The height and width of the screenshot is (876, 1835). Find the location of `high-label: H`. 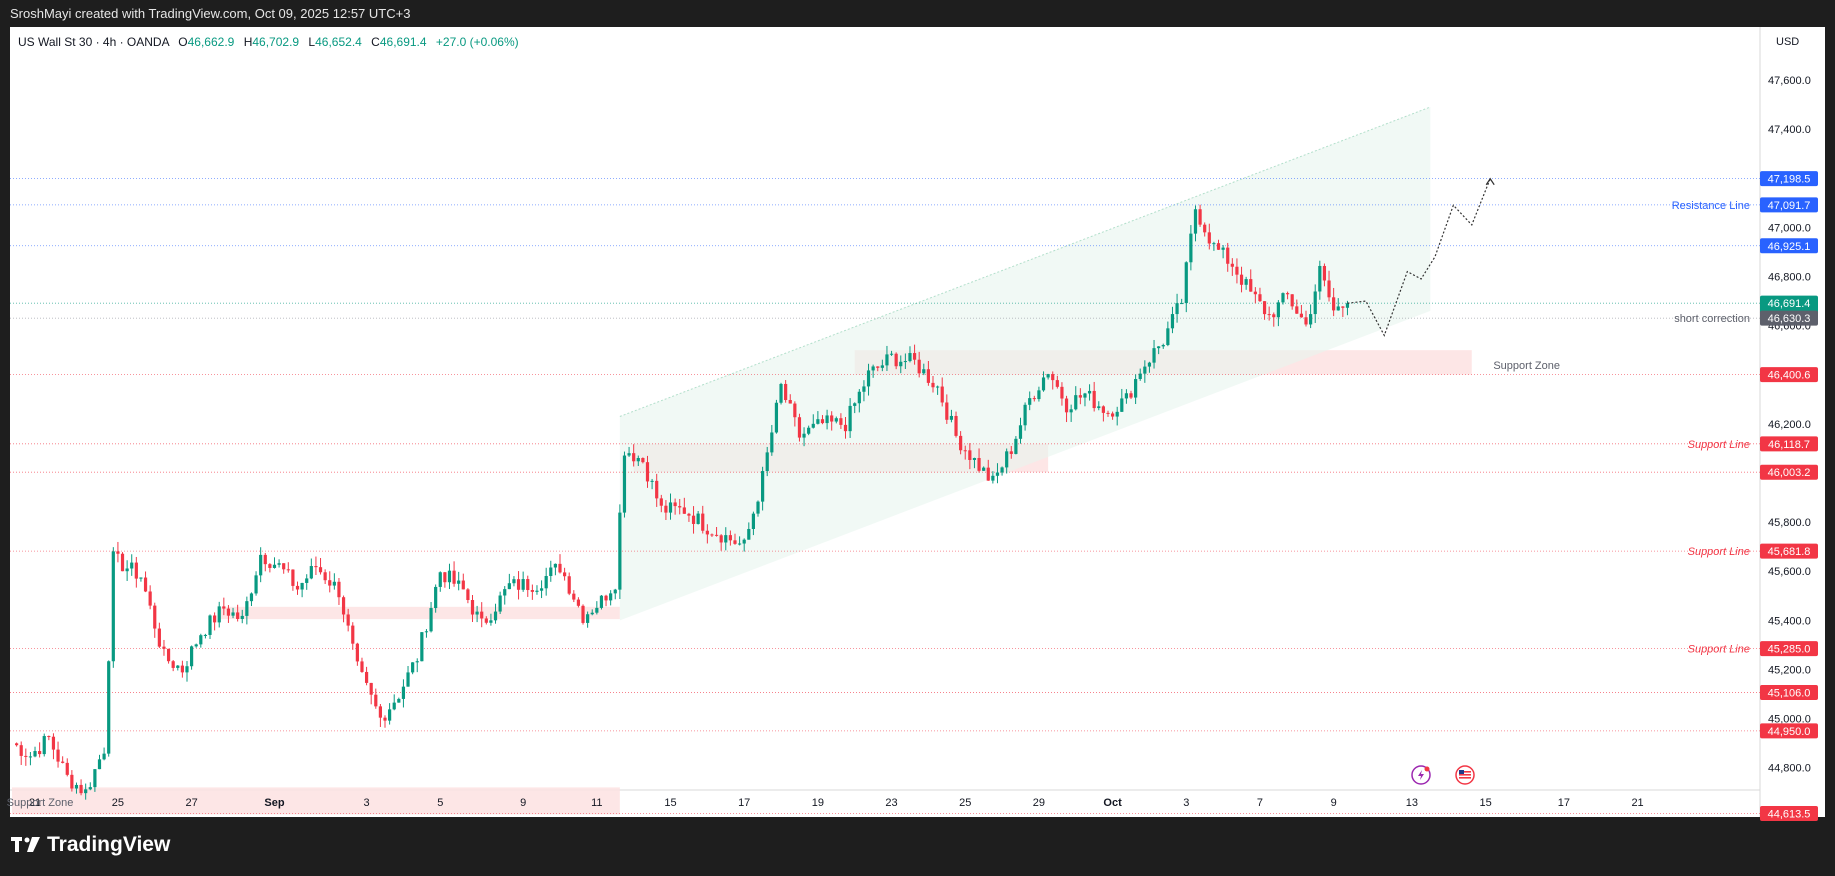

high-label: H is located at coordinates (248, 42).